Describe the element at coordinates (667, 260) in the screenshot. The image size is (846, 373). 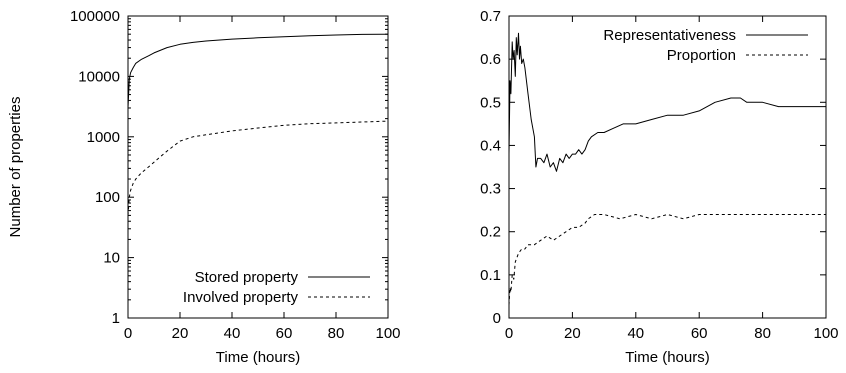
I see `right-series-1-line` at that location.